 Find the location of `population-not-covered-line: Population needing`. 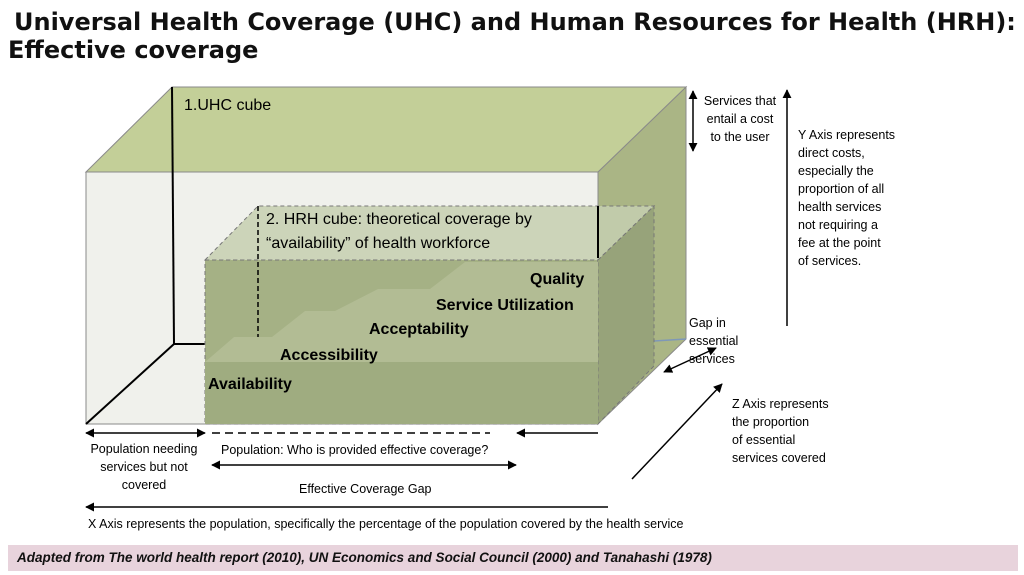

population-not-covered-line: Population needing is located at coordinates (143, 449).